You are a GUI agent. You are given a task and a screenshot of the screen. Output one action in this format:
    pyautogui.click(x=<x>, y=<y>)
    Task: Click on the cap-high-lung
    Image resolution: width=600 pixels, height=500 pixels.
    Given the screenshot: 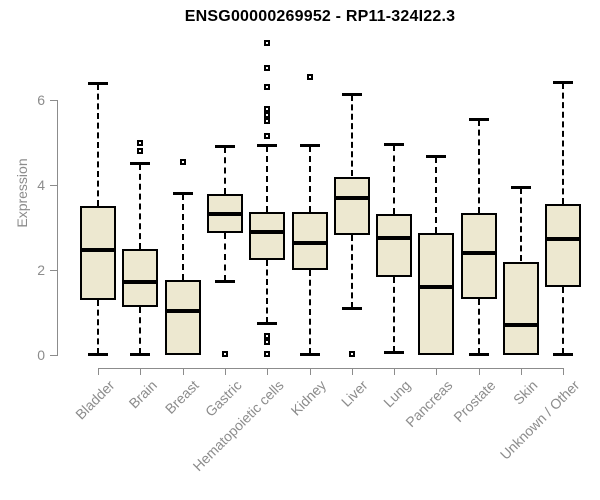 What is the action you would take?
    pyautogui.click(x=394, y=145)
    